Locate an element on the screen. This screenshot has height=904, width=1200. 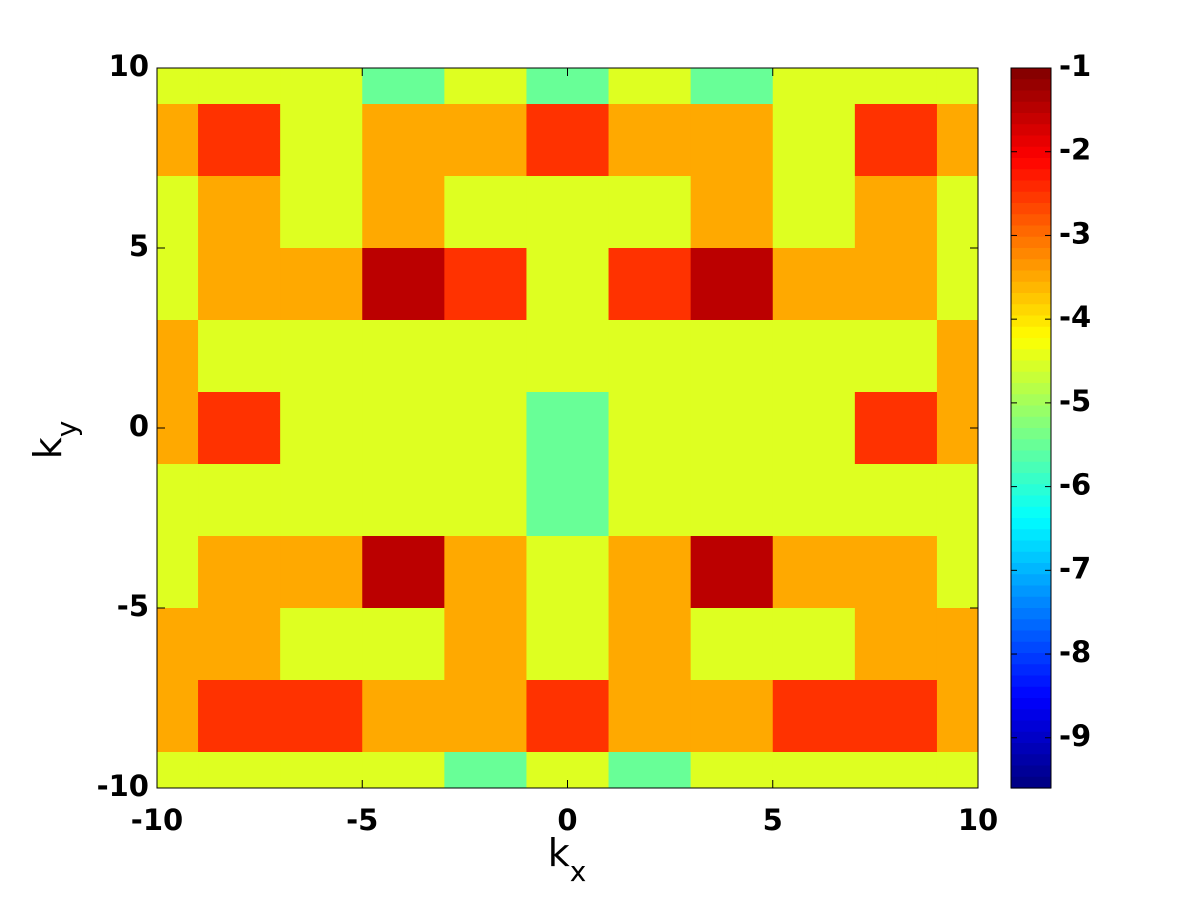
colorbar-tick-label: -1 is located at coordinates (1075, 66).